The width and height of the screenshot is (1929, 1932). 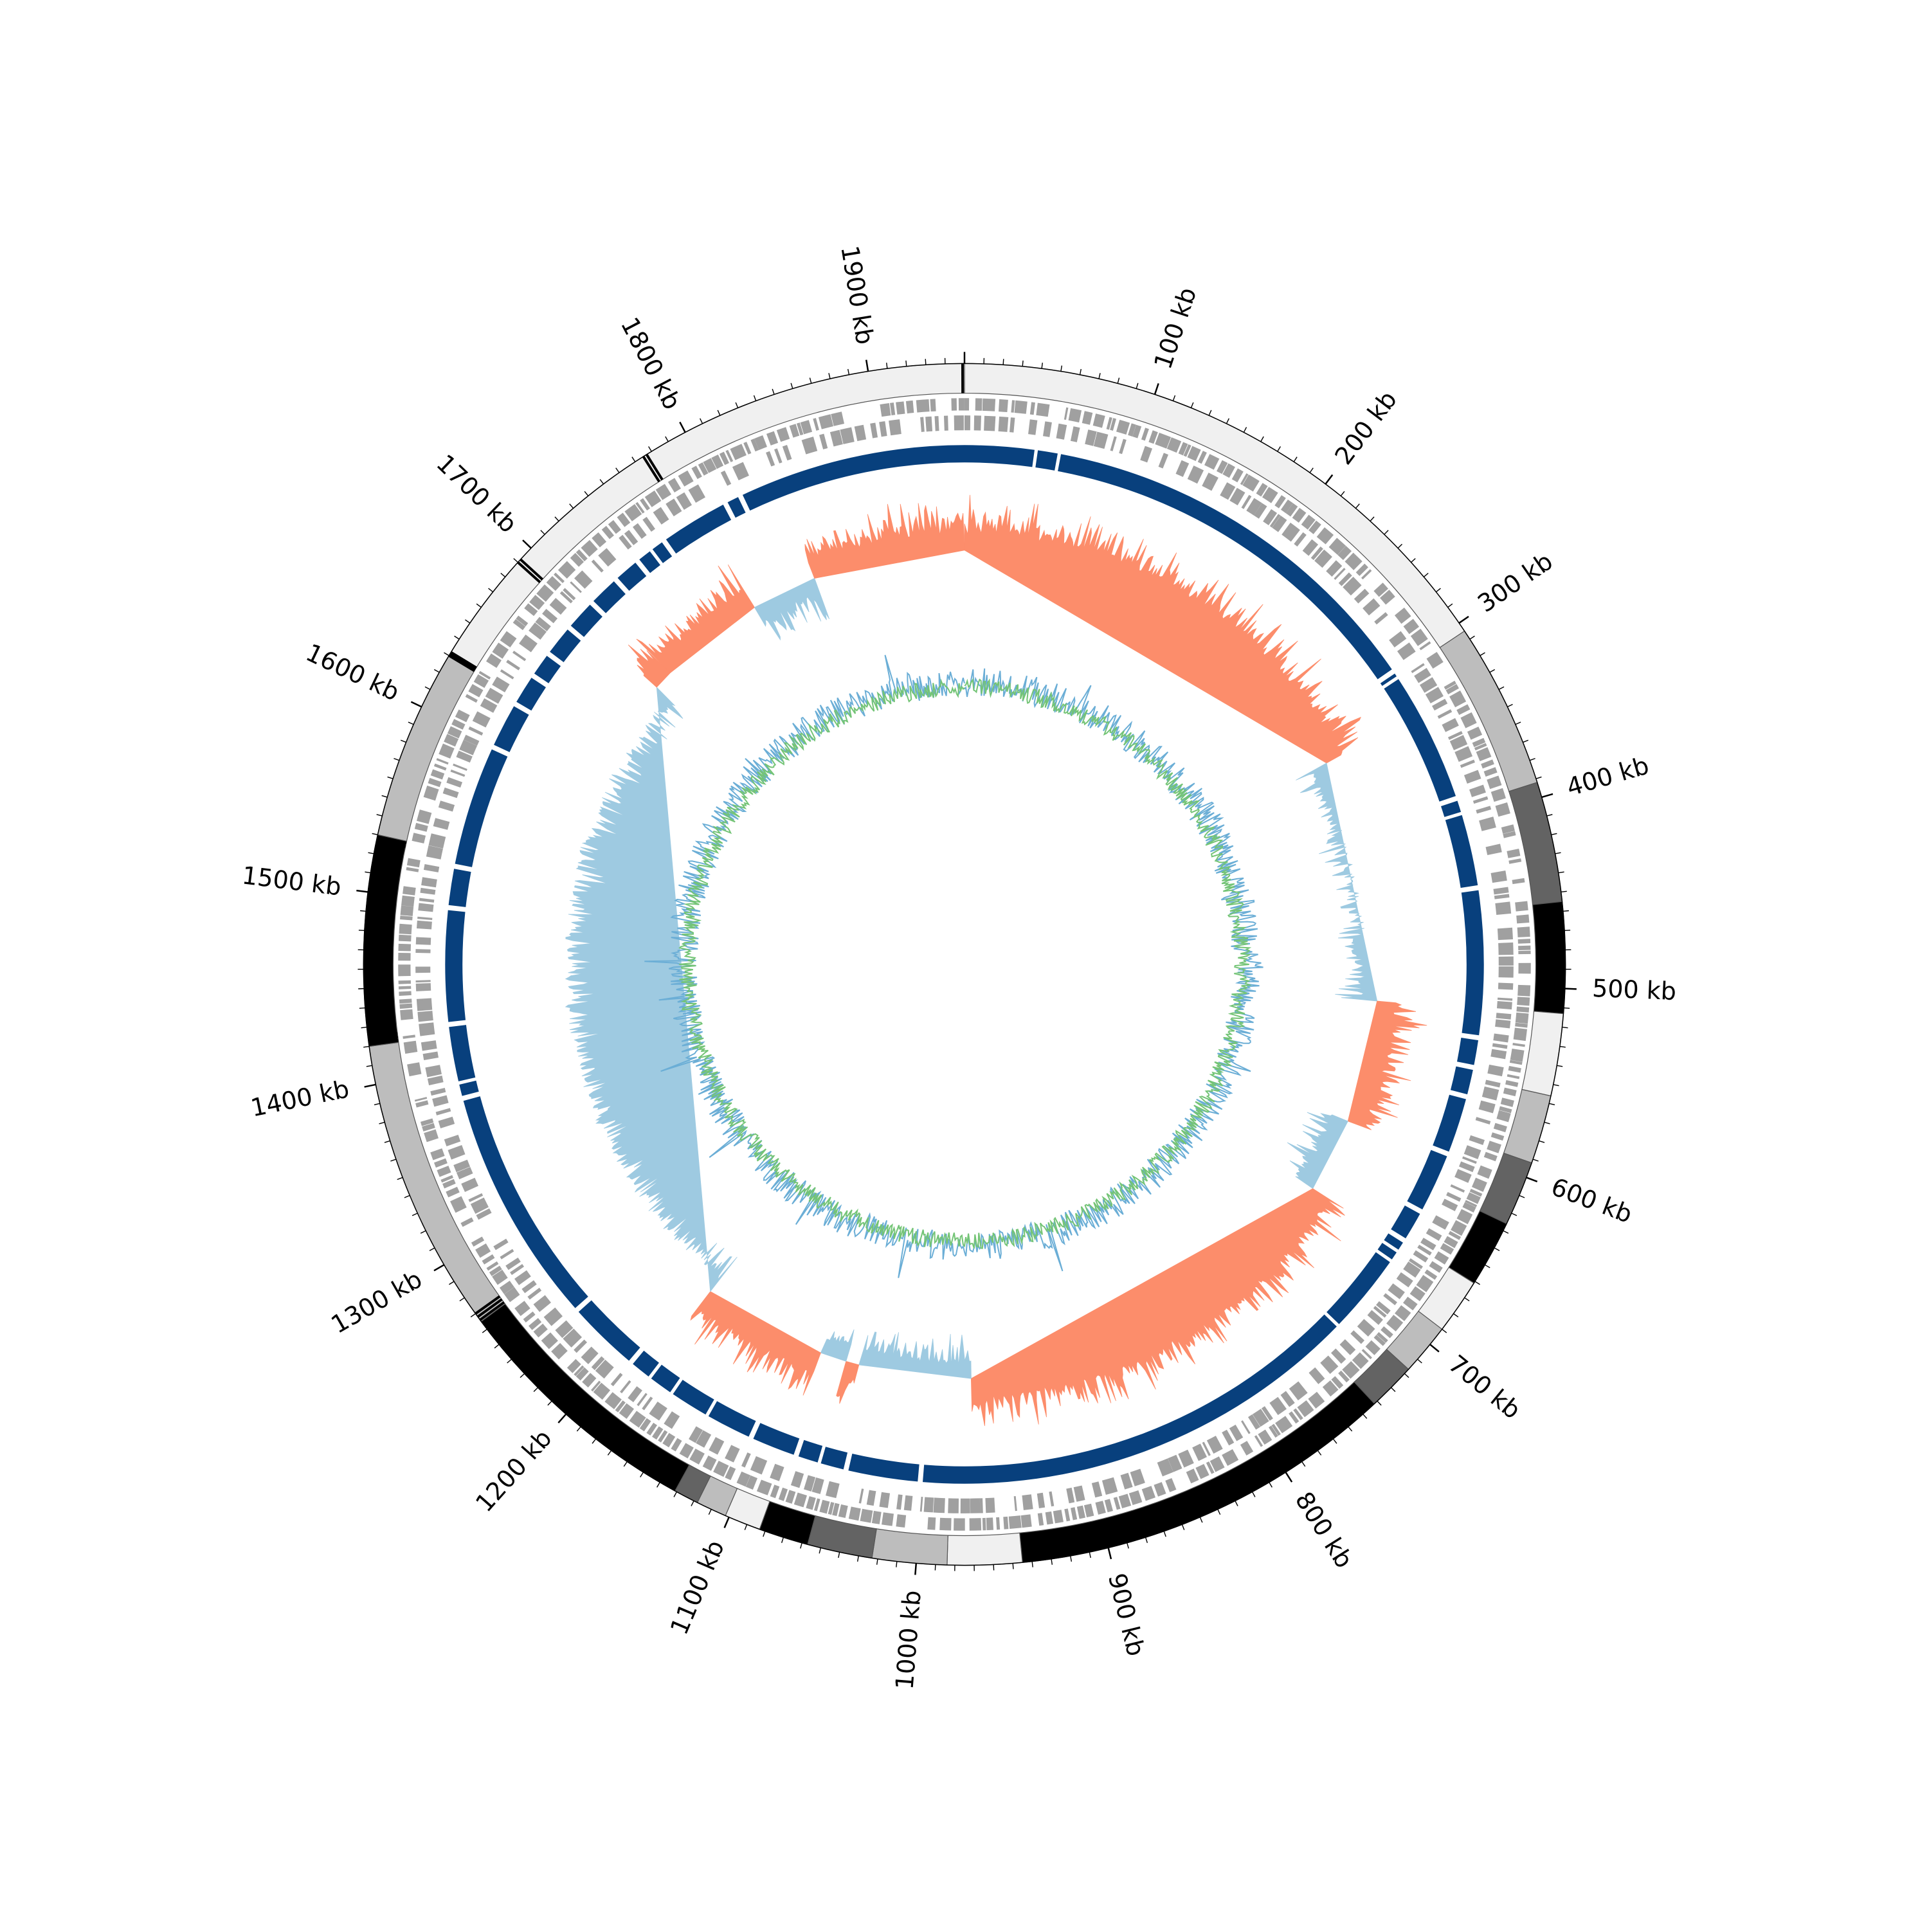 I want to click on gc-track, so click(x=954, y=966).